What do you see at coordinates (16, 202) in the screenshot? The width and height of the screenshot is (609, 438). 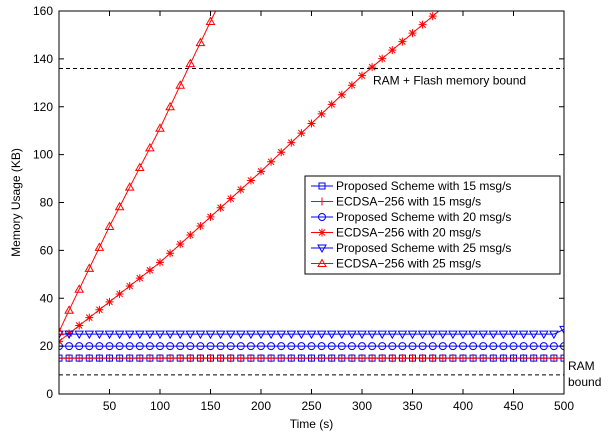 I see `y-axis-label: Memory Usage (KB)` at bounding box center [16, 202].